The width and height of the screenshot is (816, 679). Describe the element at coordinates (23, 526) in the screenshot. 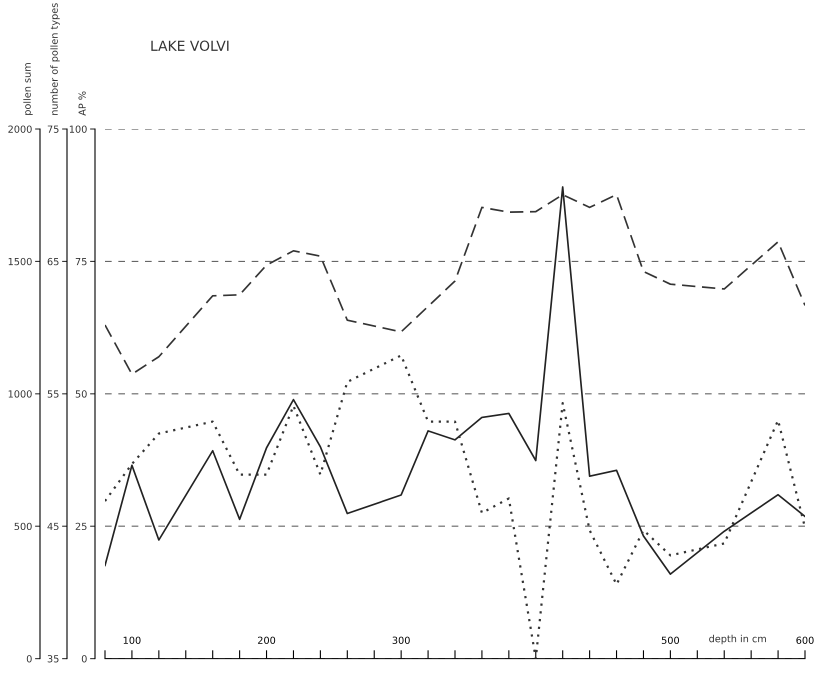

I see `y-tick-label: 500` at that location.